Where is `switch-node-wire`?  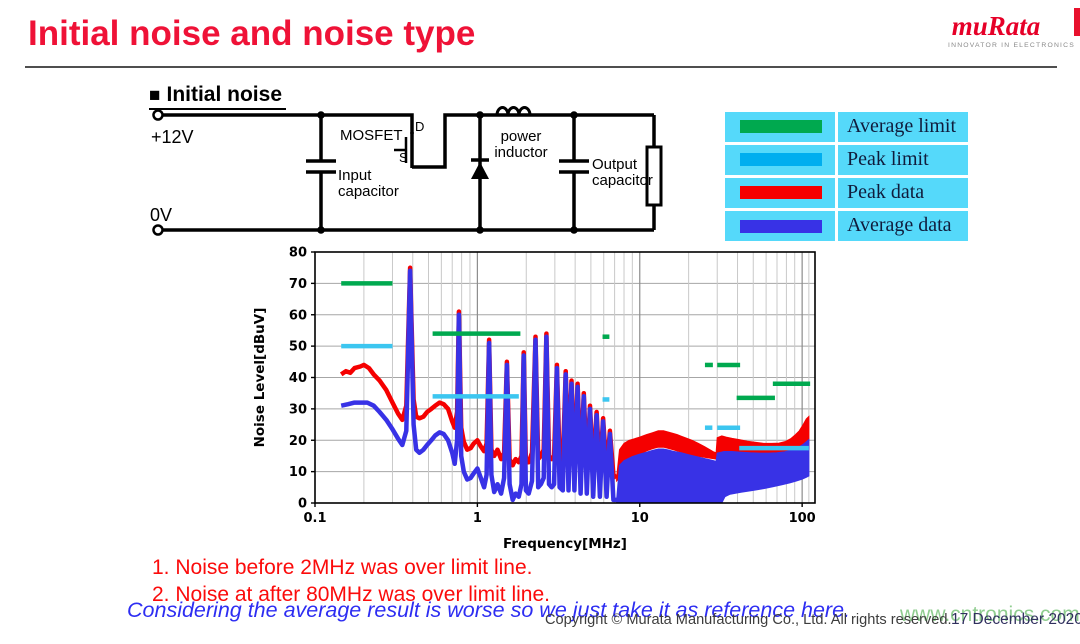 switch-node-wire is located at coordinates (533, 141).